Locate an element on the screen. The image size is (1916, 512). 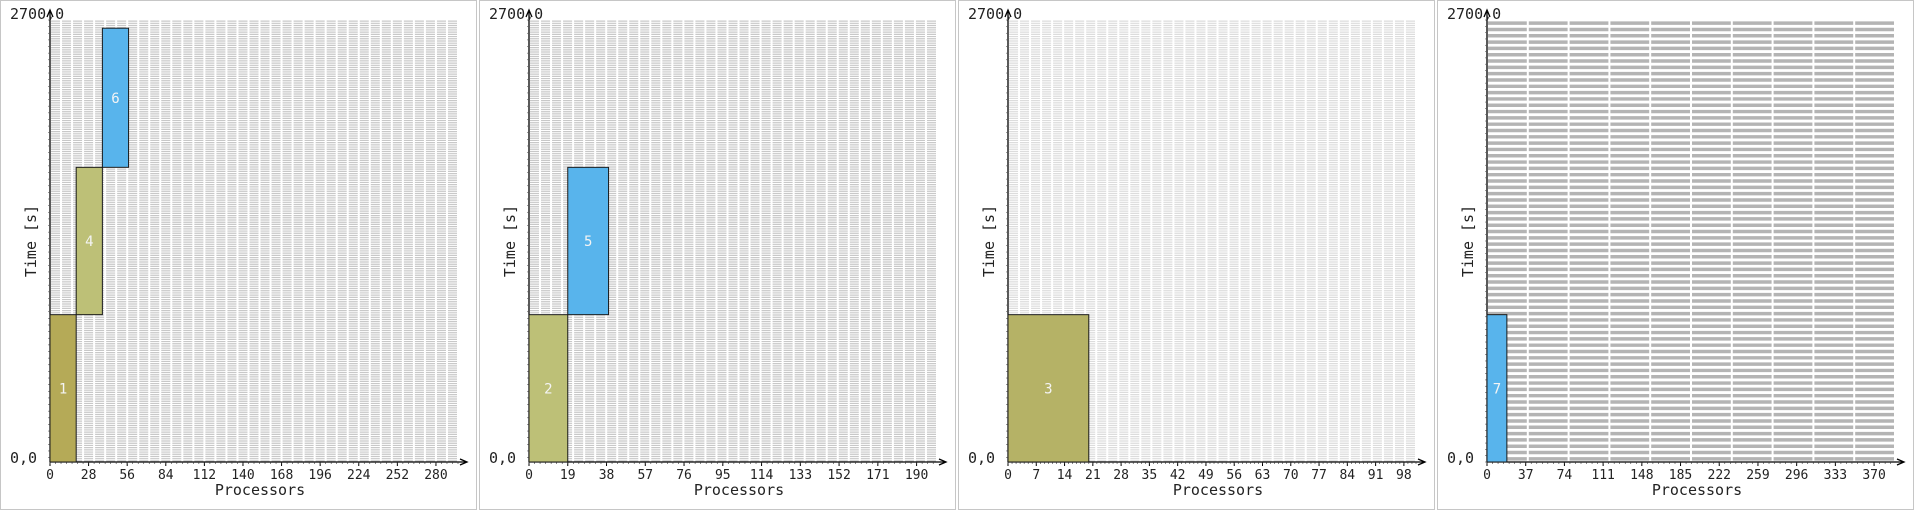
job-2-label: 2 is located at coordinates (548, 389).